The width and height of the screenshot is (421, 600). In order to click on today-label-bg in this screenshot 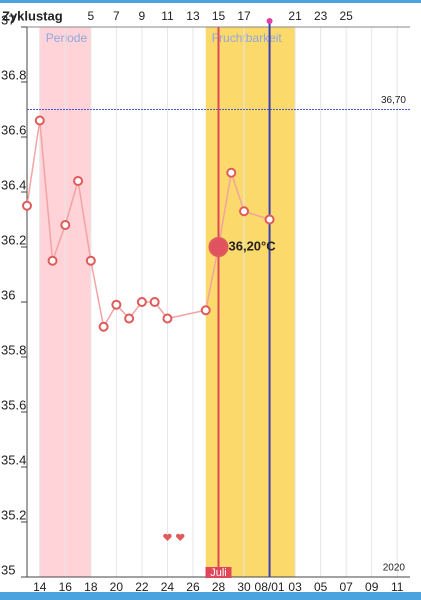, I will do `click(218, 572)`.